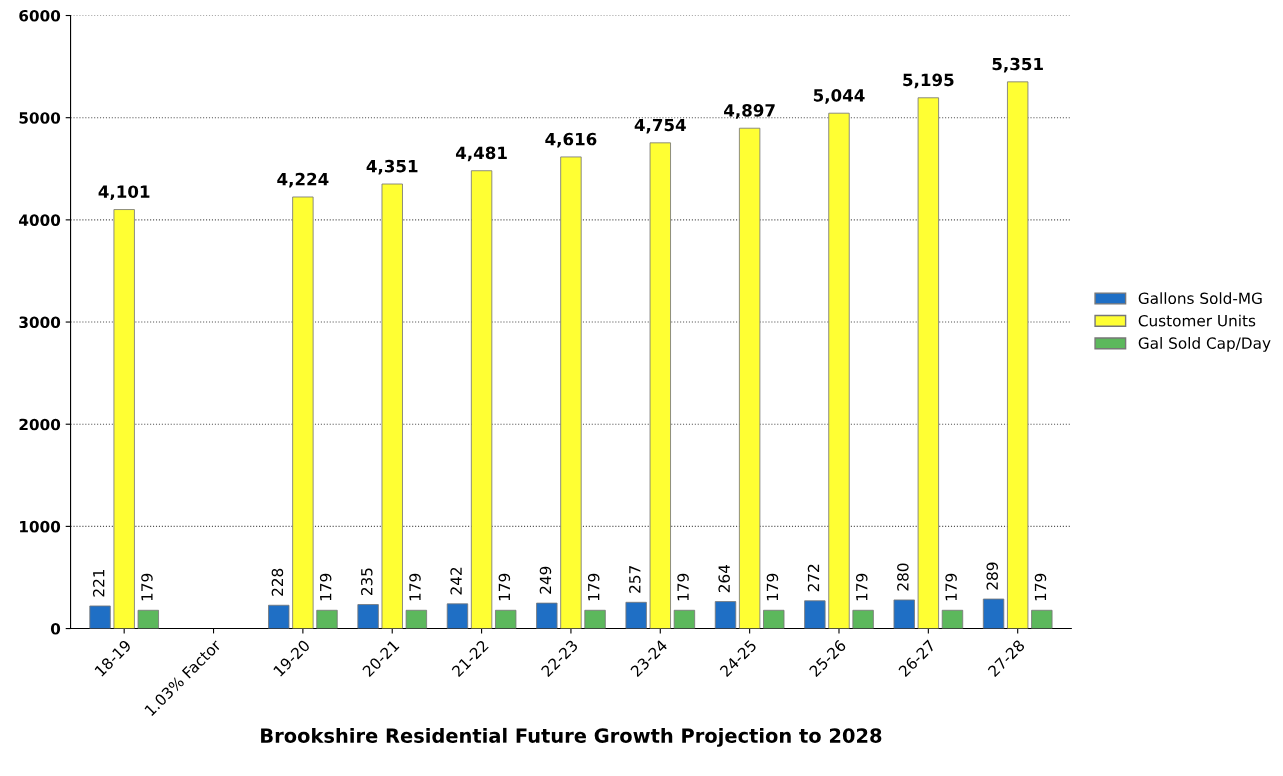 Image resolution: width=1283 pixels, height=776 pixels. I want to click on data-label: 4,754, so click(660, 126).